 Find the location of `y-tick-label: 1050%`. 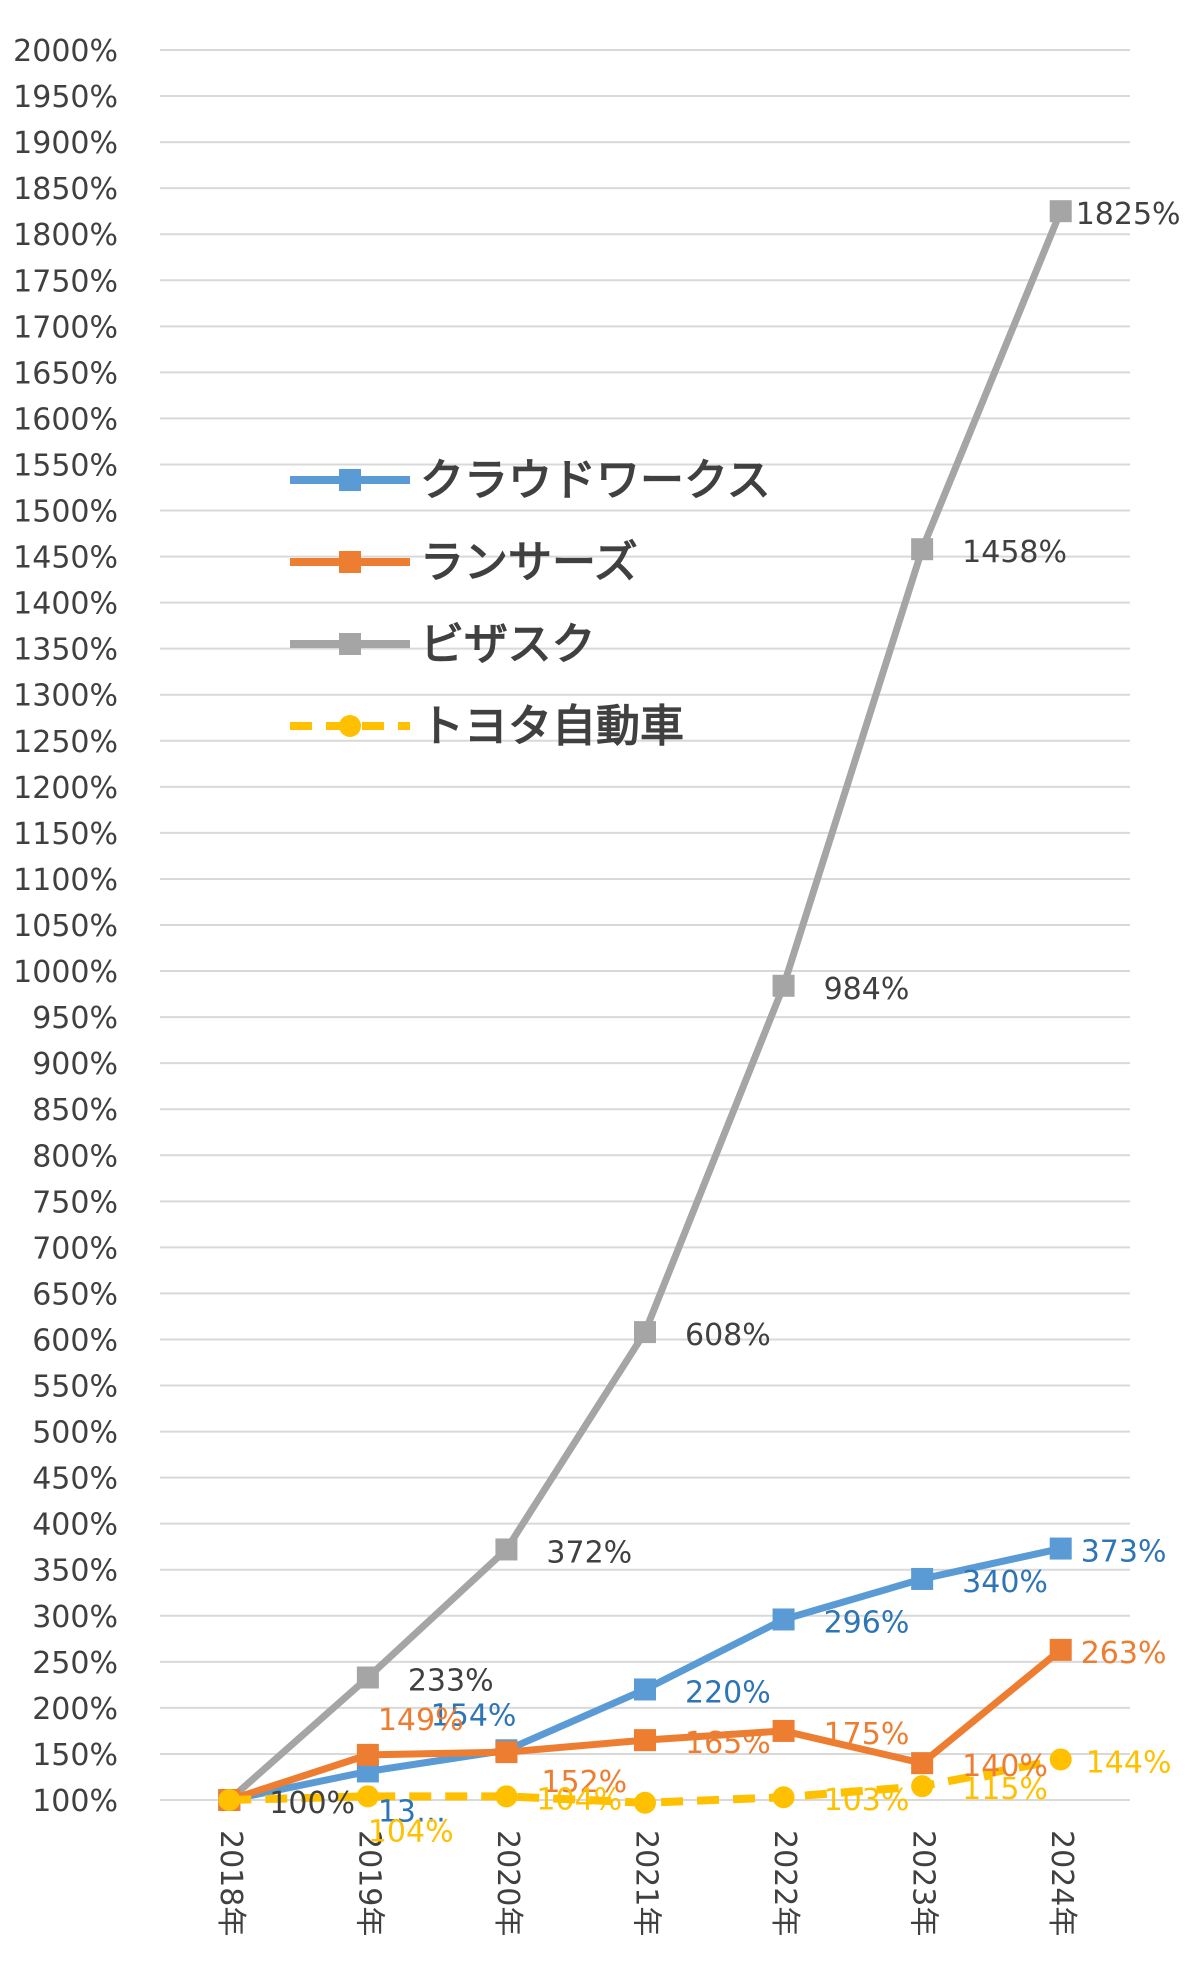

y-tick-label: 1050% is located at coordinates (65, 926).